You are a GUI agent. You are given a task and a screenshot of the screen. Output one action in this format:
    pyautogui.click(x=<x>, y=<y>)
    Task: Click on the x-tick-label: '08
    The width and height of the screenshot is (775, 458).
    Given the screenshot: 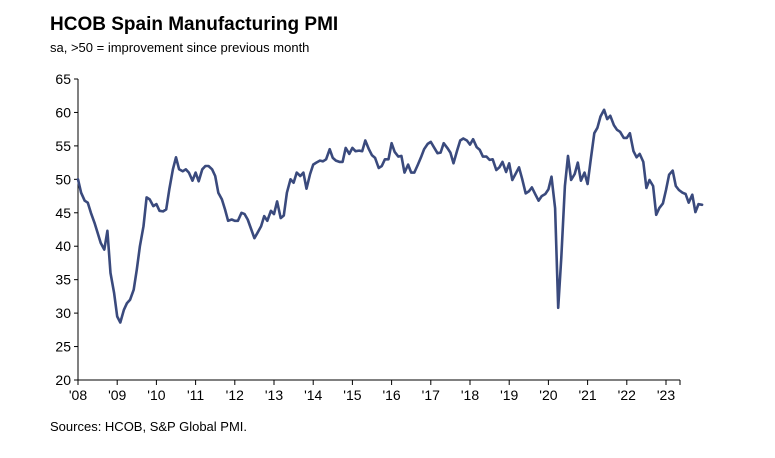 What is the action you would take?
    pyautogui.click(x=78, y=395)
    